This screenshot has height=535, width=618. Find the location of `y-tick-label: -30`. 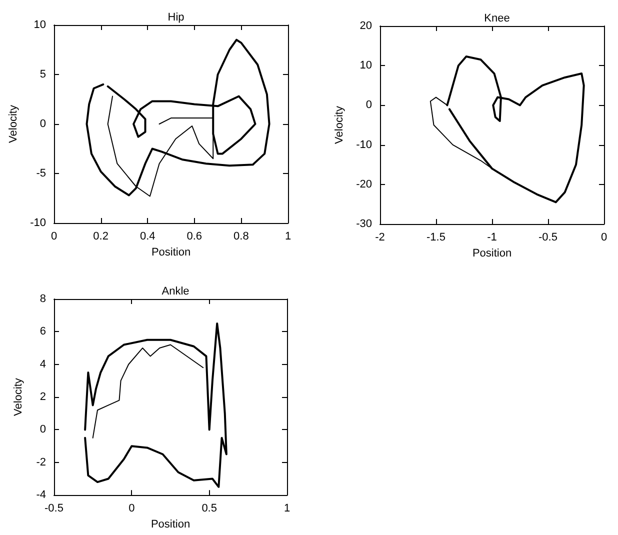

y-tick-label: -30 is located at coordinates (364, 224).